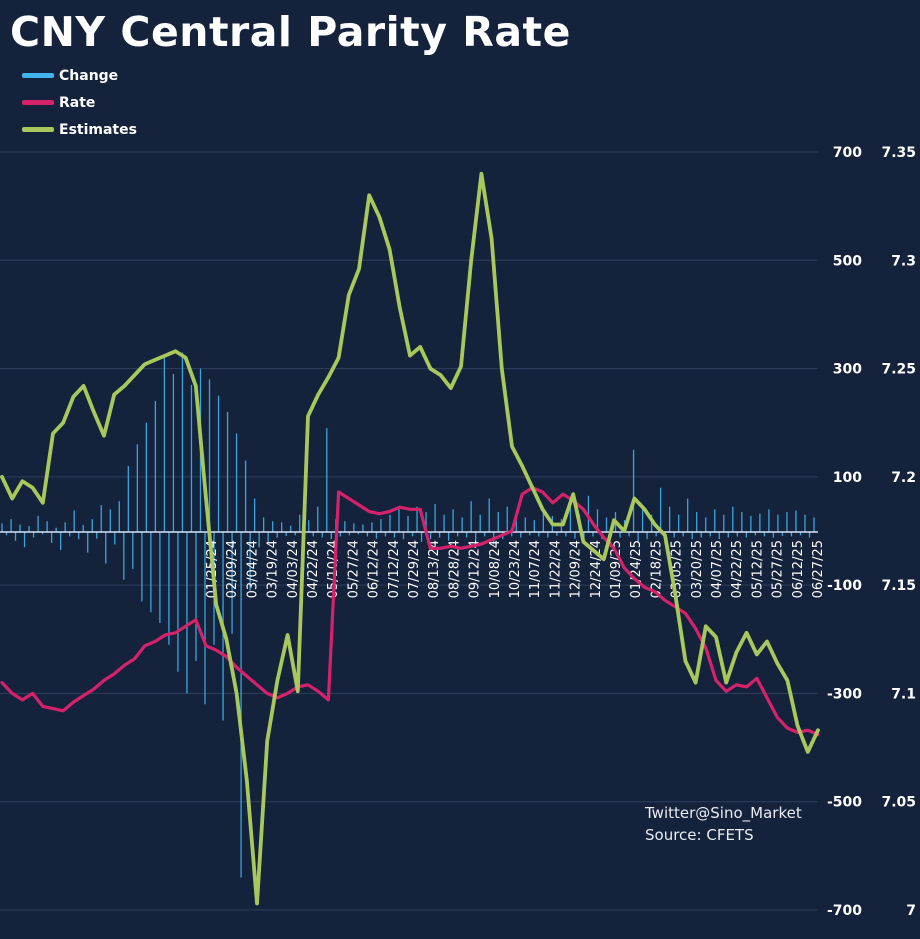  I want to click on y-left-tick-label: 300, so click(847, 370).